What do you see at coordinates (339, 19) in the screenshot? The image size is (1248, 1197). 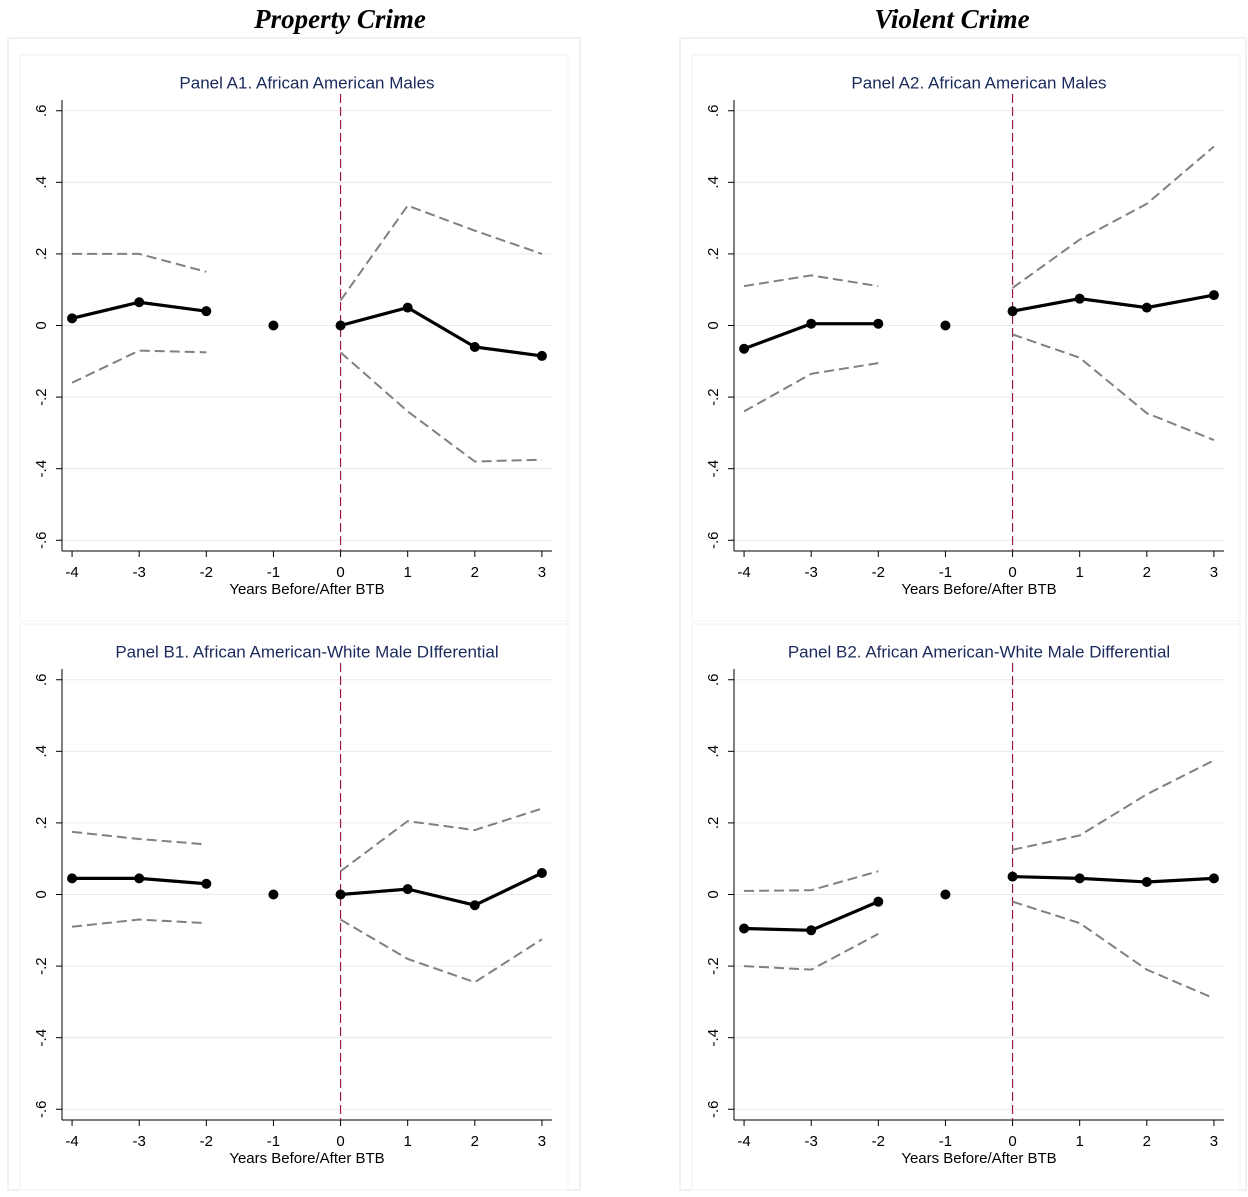 I see `column-title: Property Crime` at bounding box center [339, 19].